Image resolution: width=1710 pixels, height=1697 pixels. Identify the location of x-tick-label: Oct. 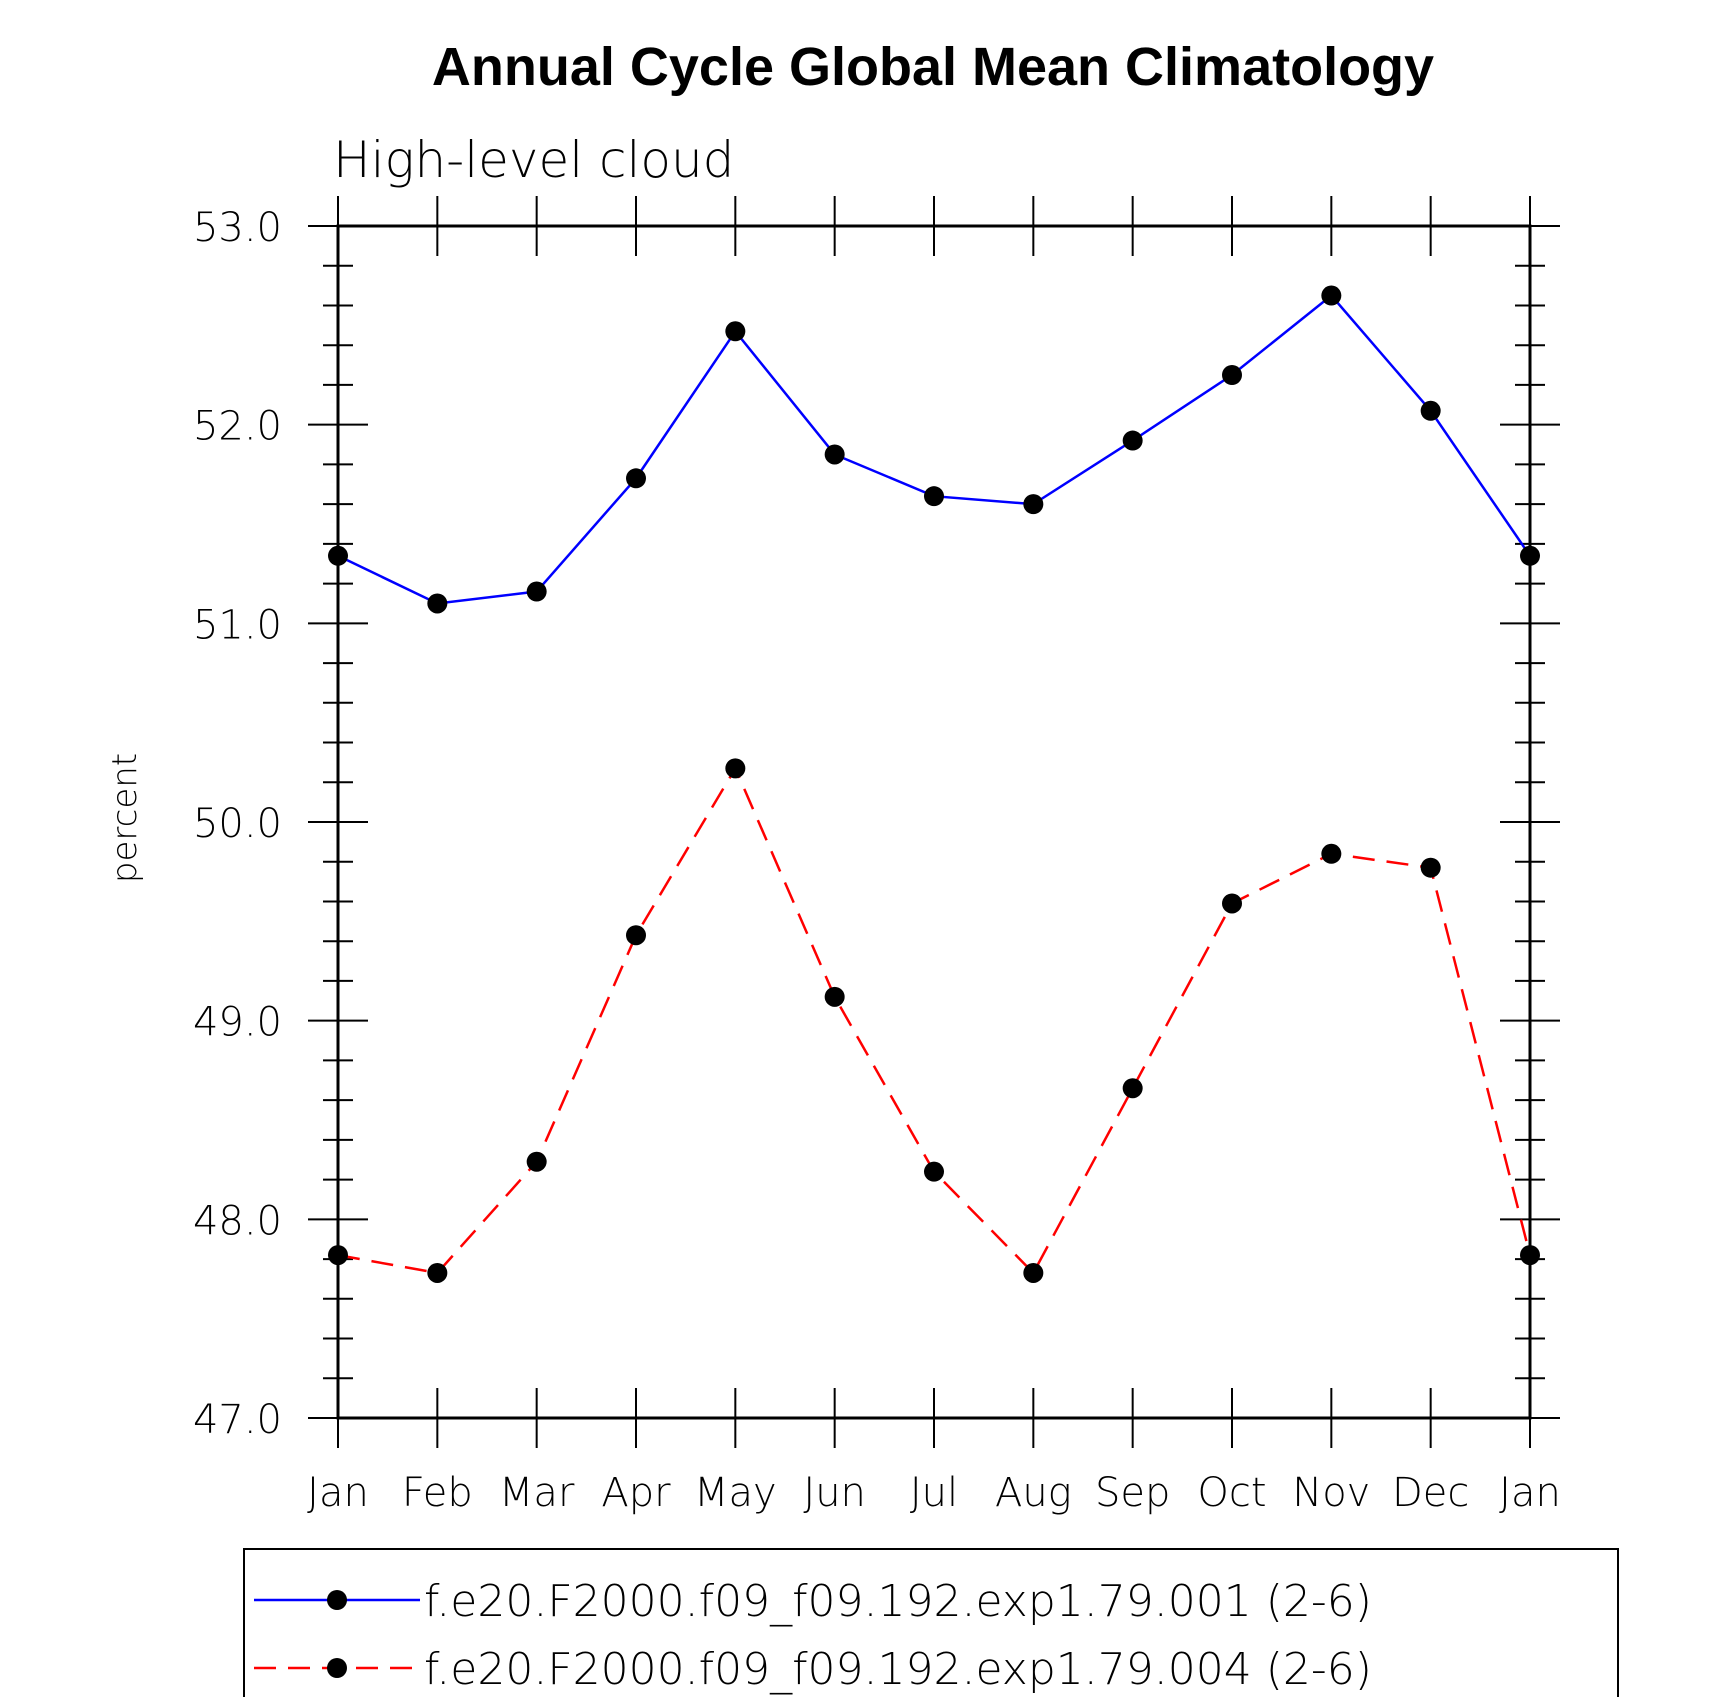
(1231, 1493).